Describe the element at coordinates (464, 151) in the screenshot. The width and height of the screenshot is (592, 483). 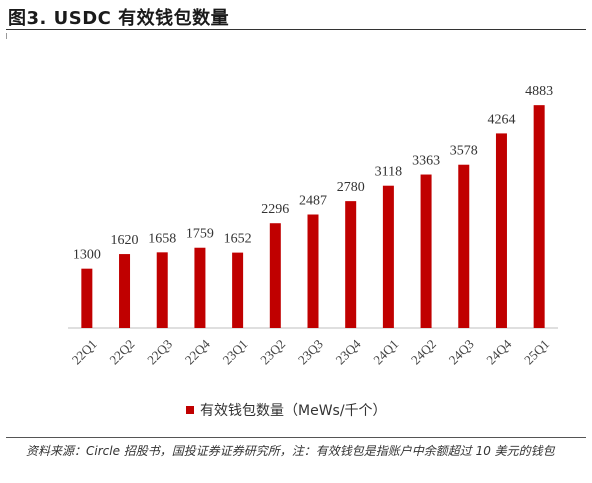
I see `data-label-24Q3: 3578` at that location.